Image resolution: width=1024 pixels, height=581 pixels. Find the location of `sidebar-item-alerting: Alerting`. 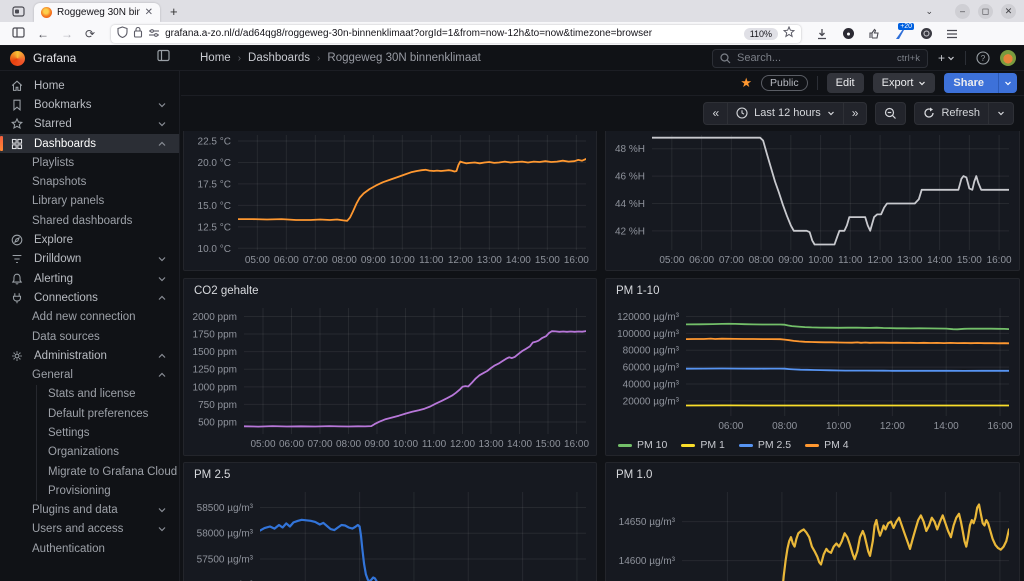

sidebar-item-alerting: Alerting is located at coordinates (89, 278).